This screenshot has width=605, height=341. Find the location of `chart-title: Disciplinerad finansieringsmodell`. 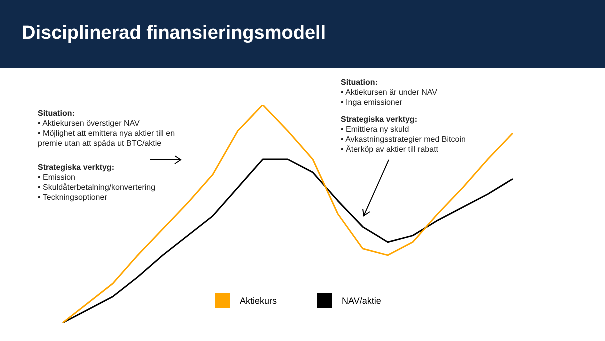

chart-title: Disciplinerad finansieringsmodell is located at coordinates (174, 34).